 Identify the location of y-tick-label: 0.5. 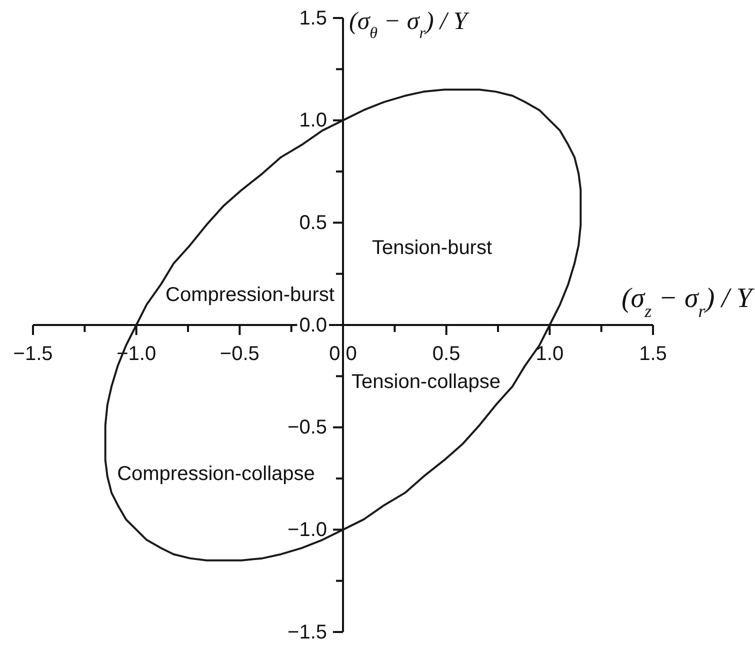
(313, 223).